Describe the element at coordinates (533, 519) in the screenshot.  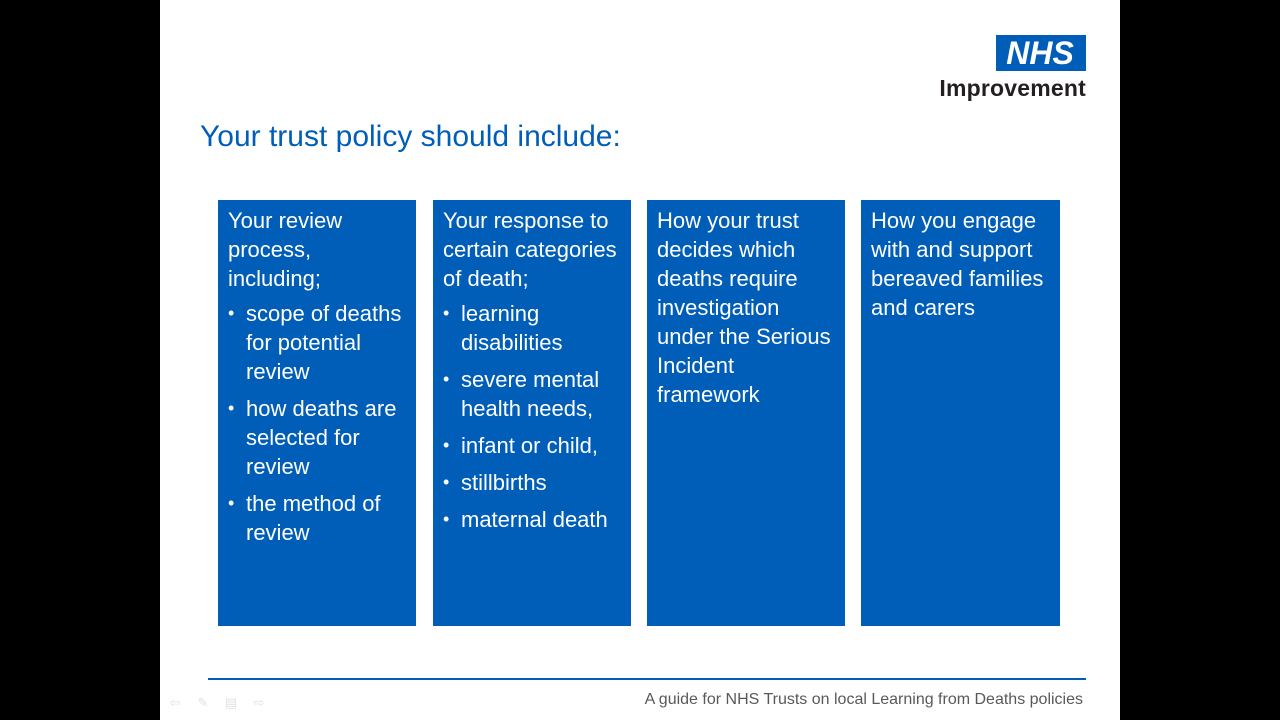
I see `list-item: maternal death` at that location.